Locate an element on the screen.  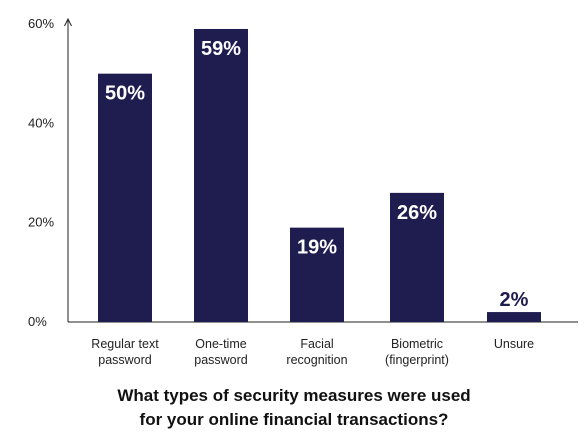
x-tick-label: (fingerprint) is located at coordinates (417, 360).